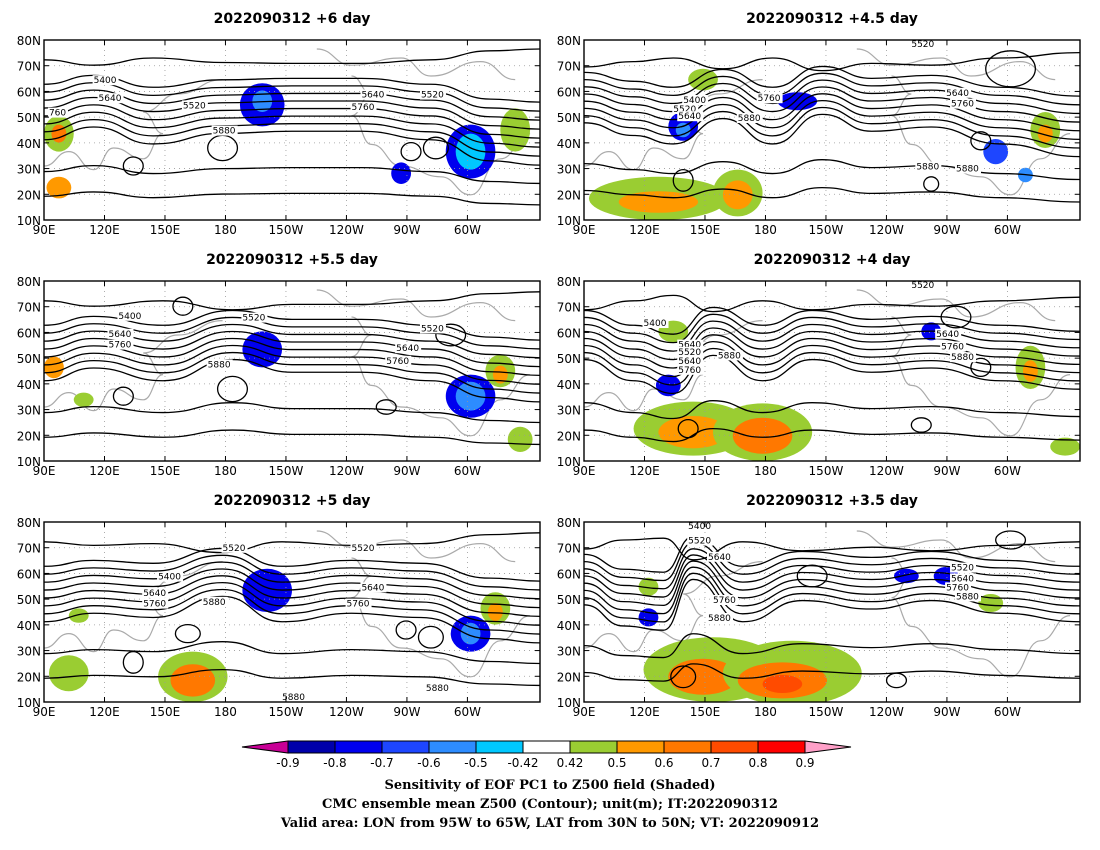 This screenshot has width=1100, height=850. Describe the element at coordinates (569, 359) in the screenshot. I see `lat-tick-label: 50N` at that location.